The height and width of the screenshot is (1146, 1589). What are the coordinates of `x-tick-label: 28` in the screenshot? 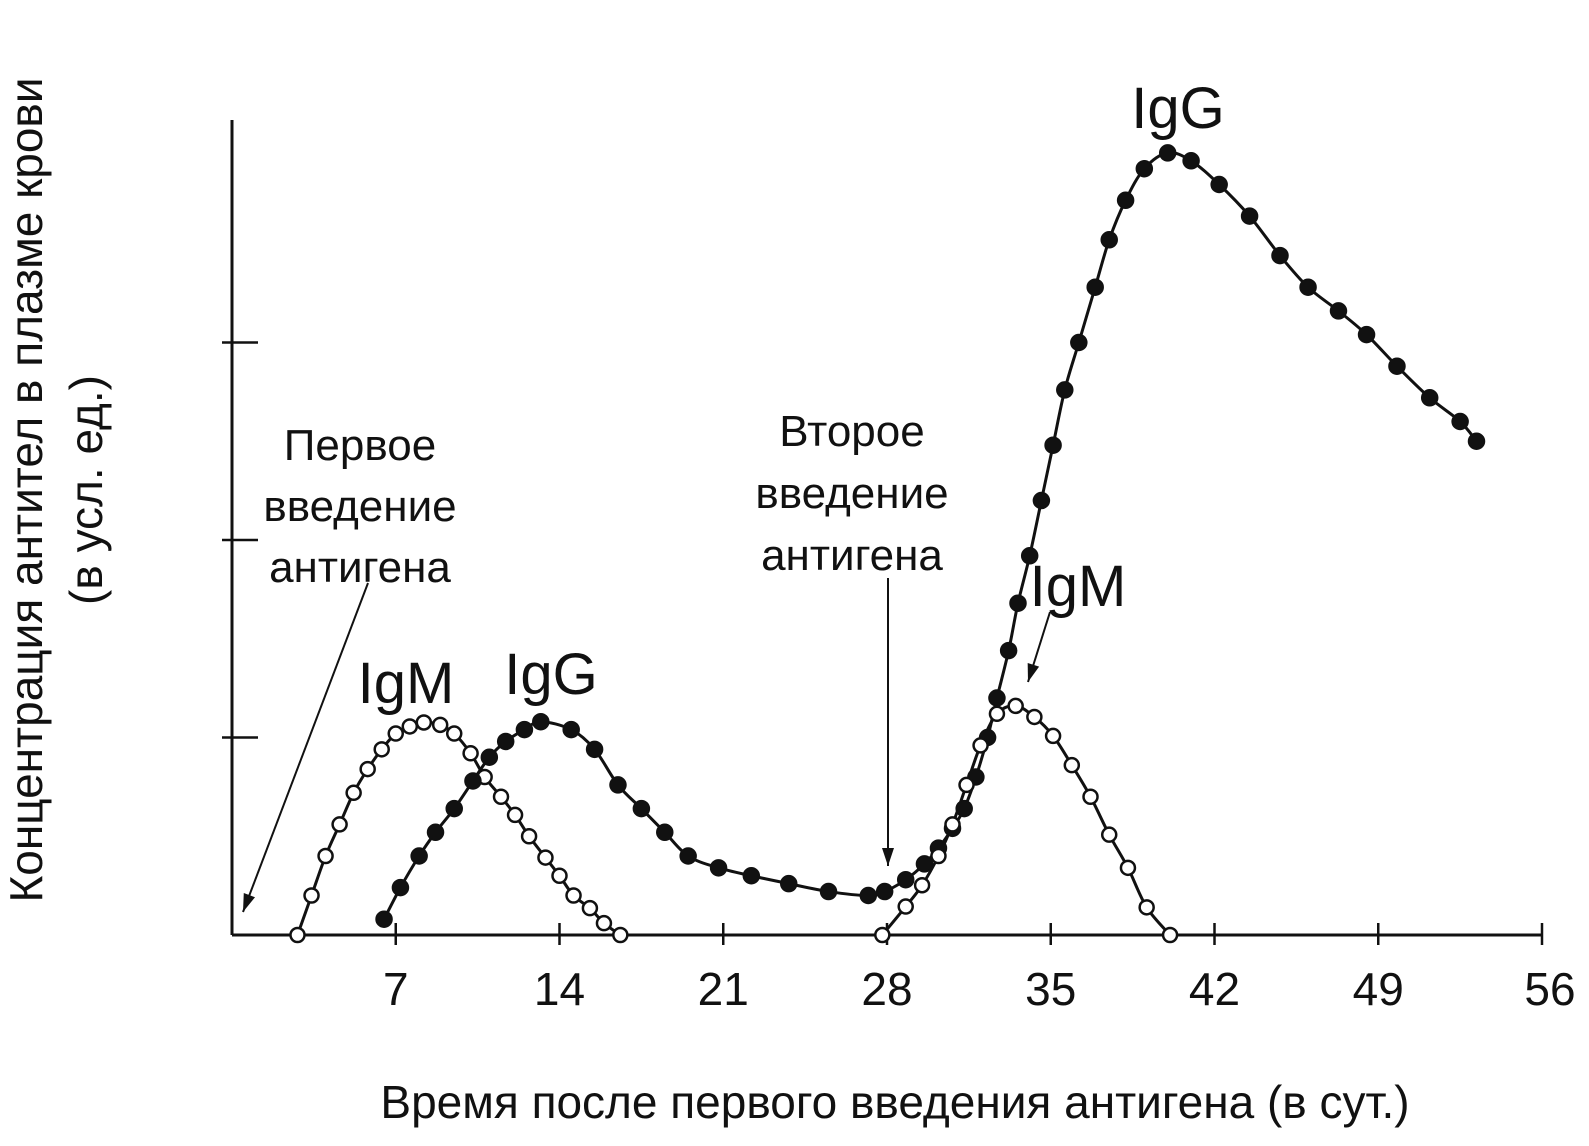 It's located at (886, 989).